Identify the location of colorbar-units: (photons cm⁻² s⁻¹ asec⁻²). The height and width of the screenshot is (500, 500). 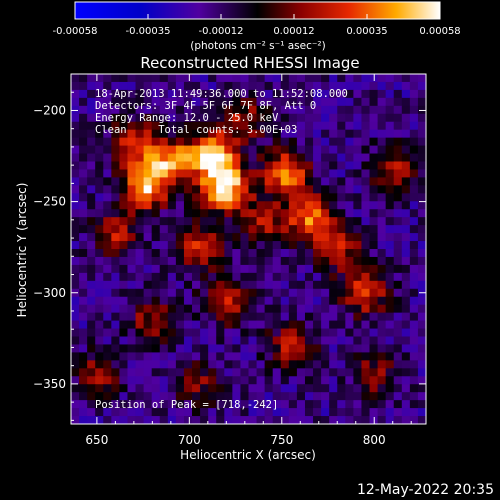
(257, 46).